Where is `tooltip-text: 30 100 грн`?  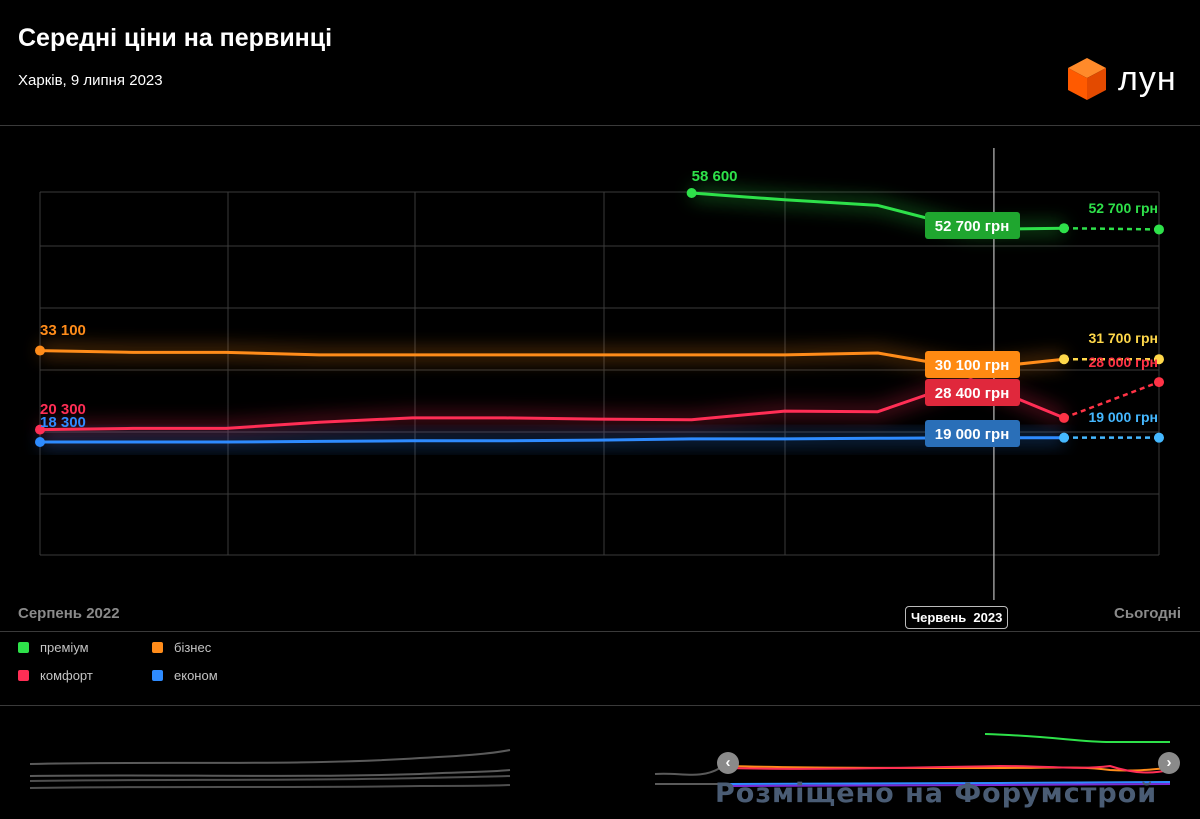 tooltip-text: 30 100 грн is located at coordinates (972, 365).